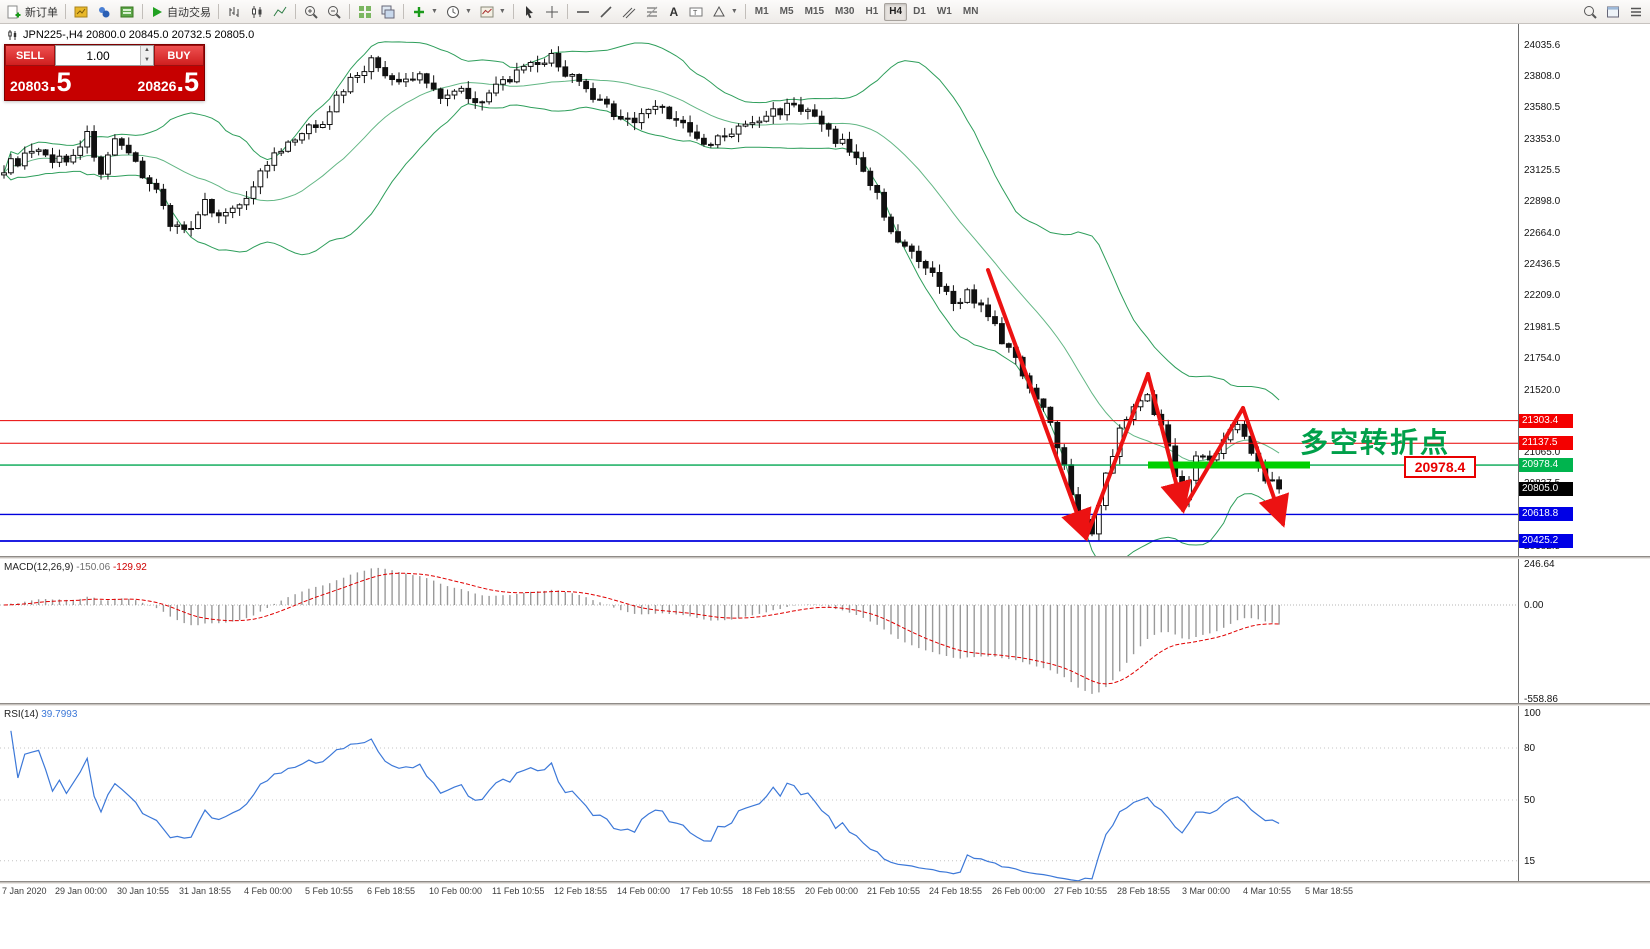 The image size is (1650, 949). Describe the element at coordinates (1539, 564) in the screenshot. I see `macd-tick: 246.64` at that location.